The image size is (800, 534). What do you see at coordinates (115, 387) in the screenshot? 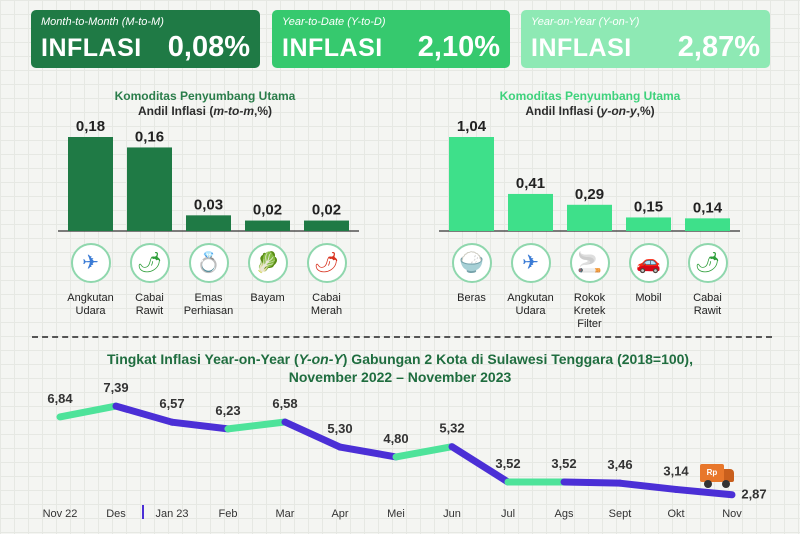
I see `line-value-label: 7,39` at bounding box center [115, 387].